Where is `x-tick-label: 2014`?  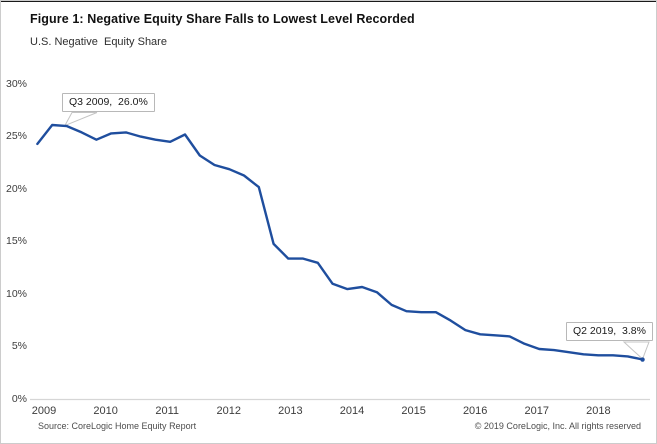 x-tick-label: 2014 is located at coordinates (352, 411).